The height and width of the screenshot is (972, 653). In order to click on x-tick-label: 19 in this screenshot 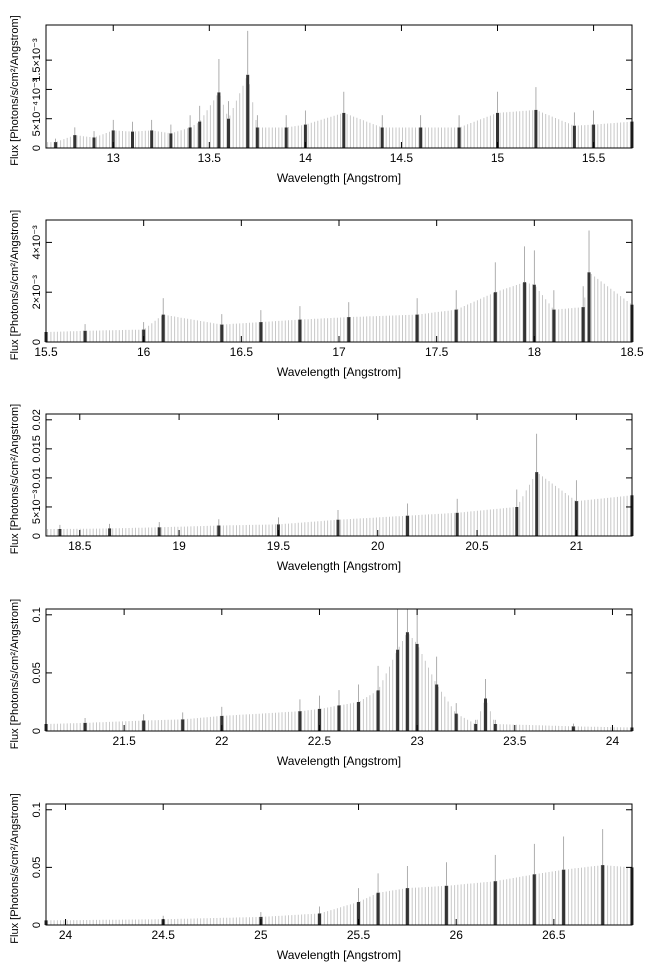, I will do `click(179, 546)`.